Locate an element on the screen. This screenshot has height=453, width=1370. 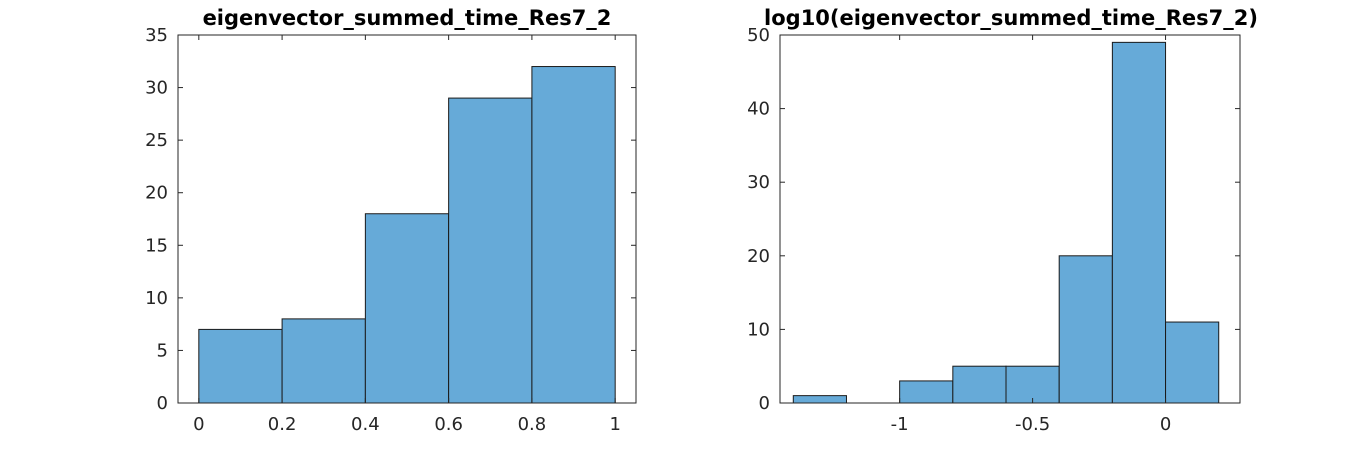
y-tick-label: 15 is located at coordinates (156, 245).